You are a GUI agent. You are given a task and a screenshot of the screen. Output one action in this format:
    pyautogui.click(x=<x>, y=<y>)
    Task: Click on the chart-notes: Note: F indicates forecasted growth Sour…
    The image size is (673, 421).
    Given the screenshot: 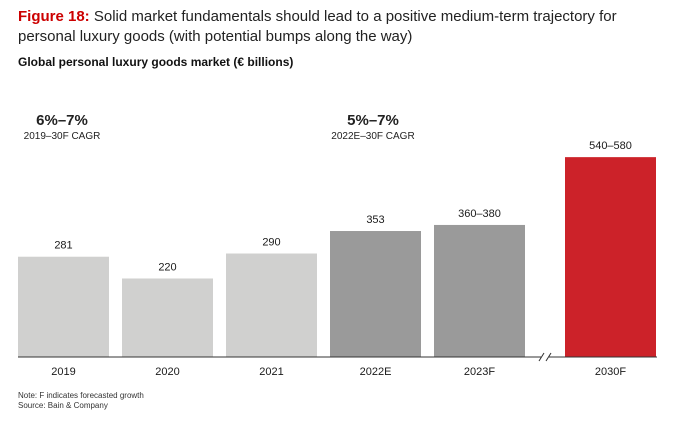 What is the action you would take?
    pyautogui.click(x=81, y=401)
    